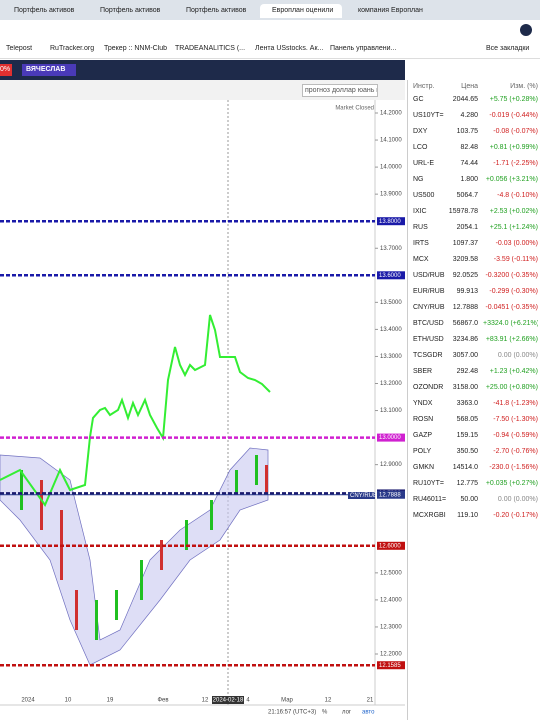  Describe the element at coordinates (465, 339) in the screenshot. I see `price: 3234.86` at that location.